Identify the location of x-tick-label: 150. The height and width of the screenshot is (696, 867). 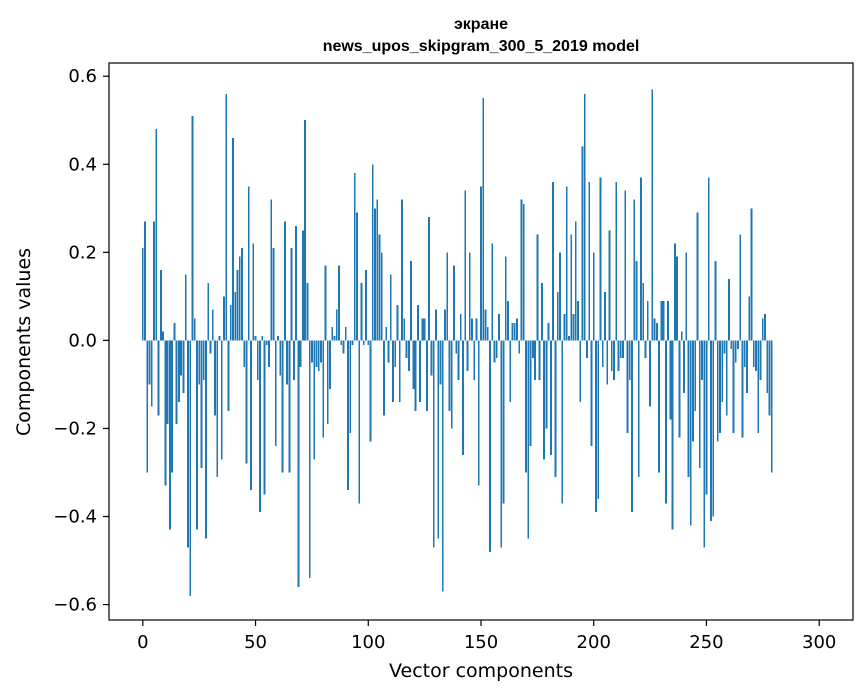
(481, 642).